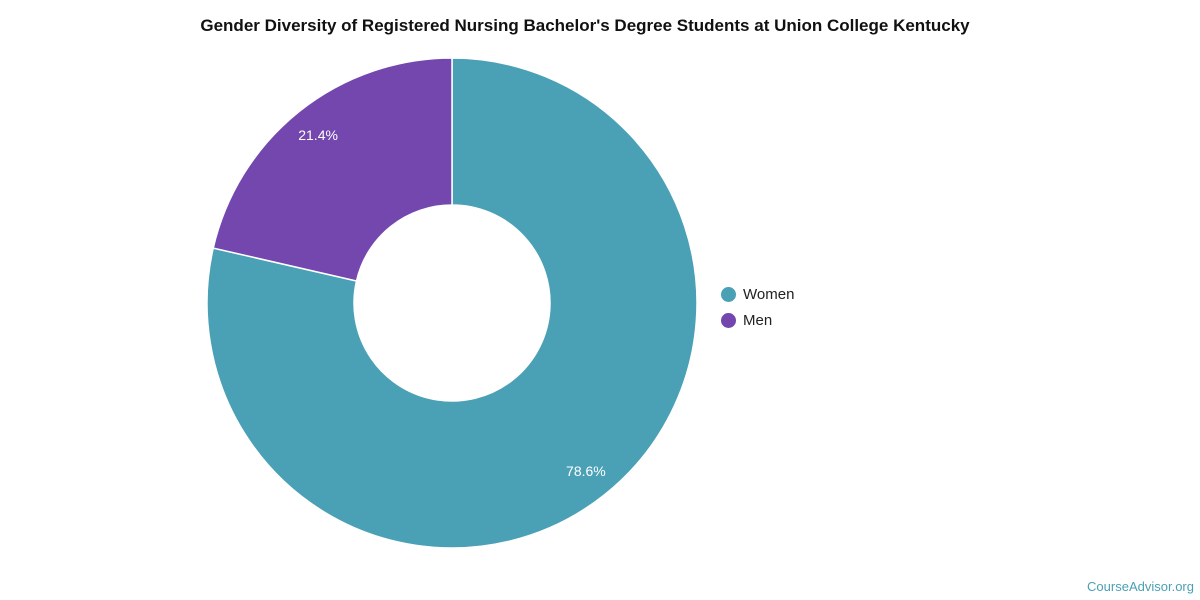 The height and width of the screenshot is (600, 1200). What do you see at coordinates (769, 294) in the screenshot?
I see `legend-label-women: Women` at bounding box center [769, 294].